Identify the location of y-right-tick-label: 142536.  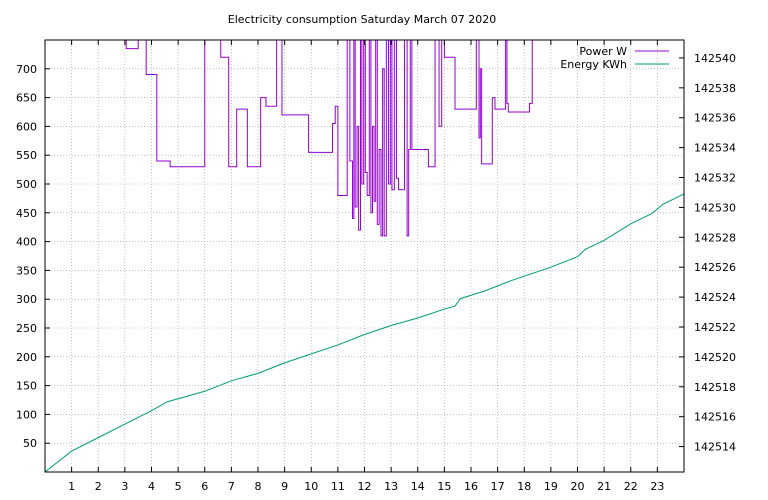
(715, 118).